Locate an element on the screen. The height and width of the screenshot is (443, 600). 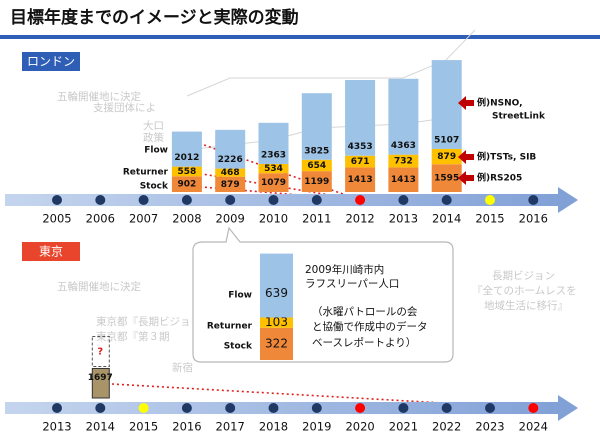
segment-label: 671 is located at coordinates (360, 162).